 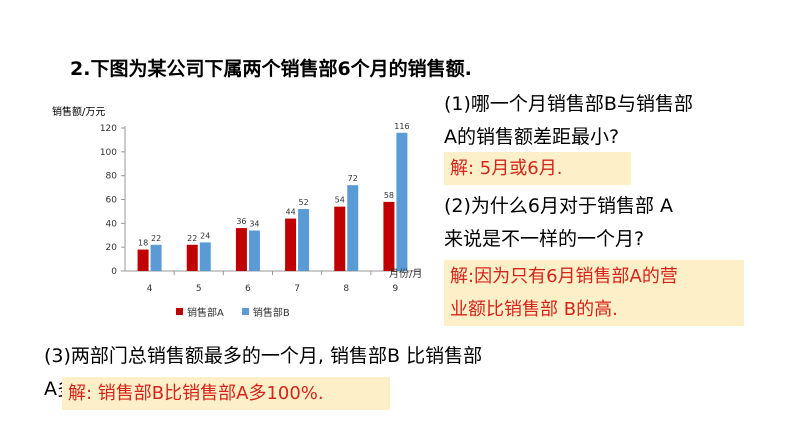 I want to click on x-tick-label: 9, so click(x=396, y=289).